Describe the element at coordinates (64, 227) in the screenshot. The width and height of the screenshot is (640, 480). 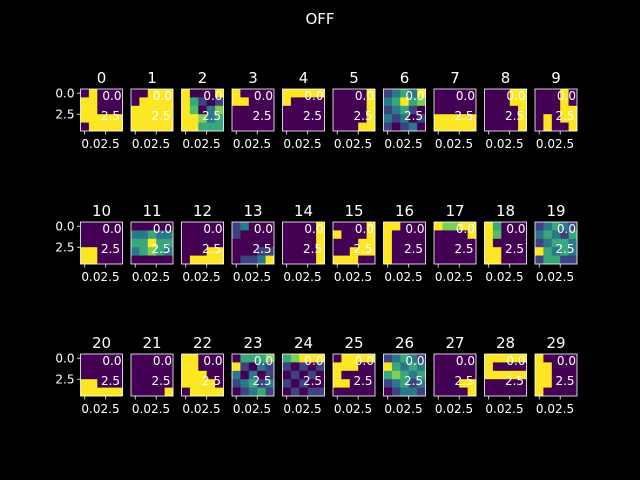
I see `y-tick-label: 0.0` at that location.